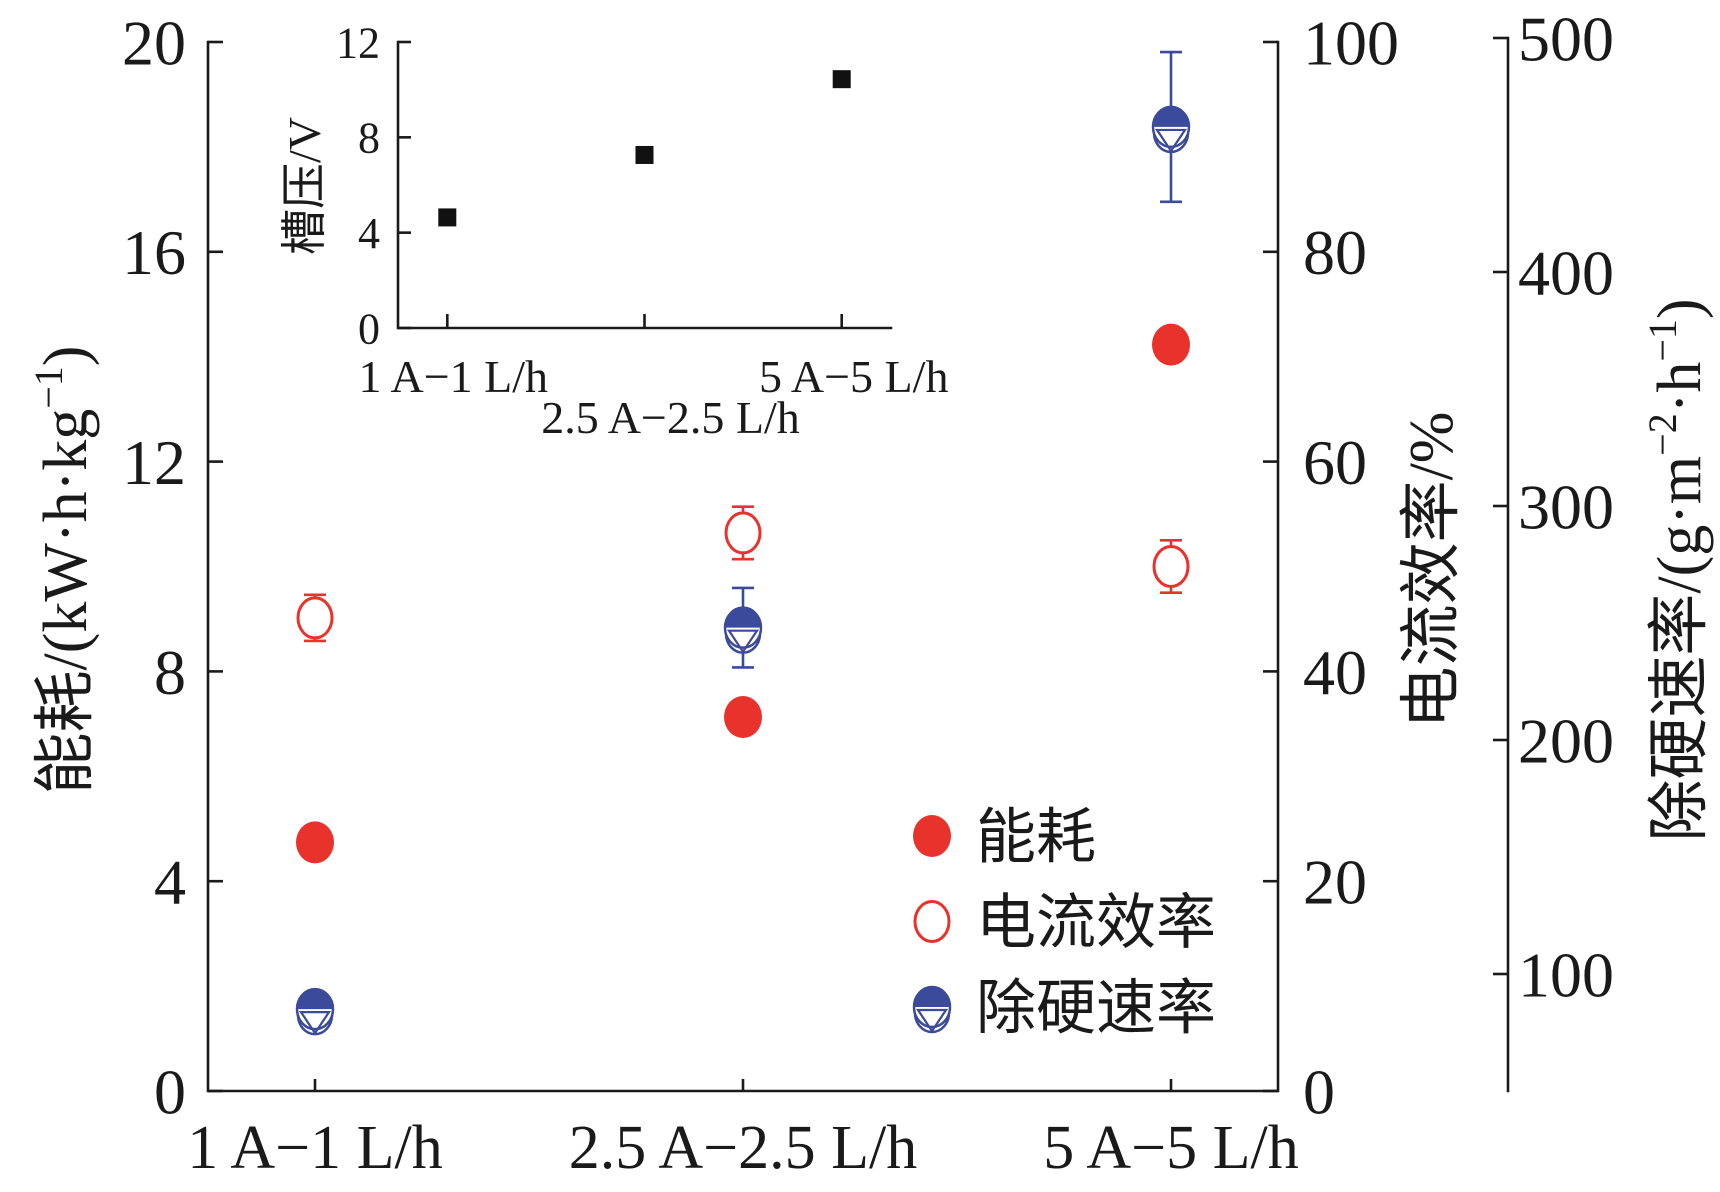  I want to click on y-axis-3-title-superscript: −1, so click(1662, 340).